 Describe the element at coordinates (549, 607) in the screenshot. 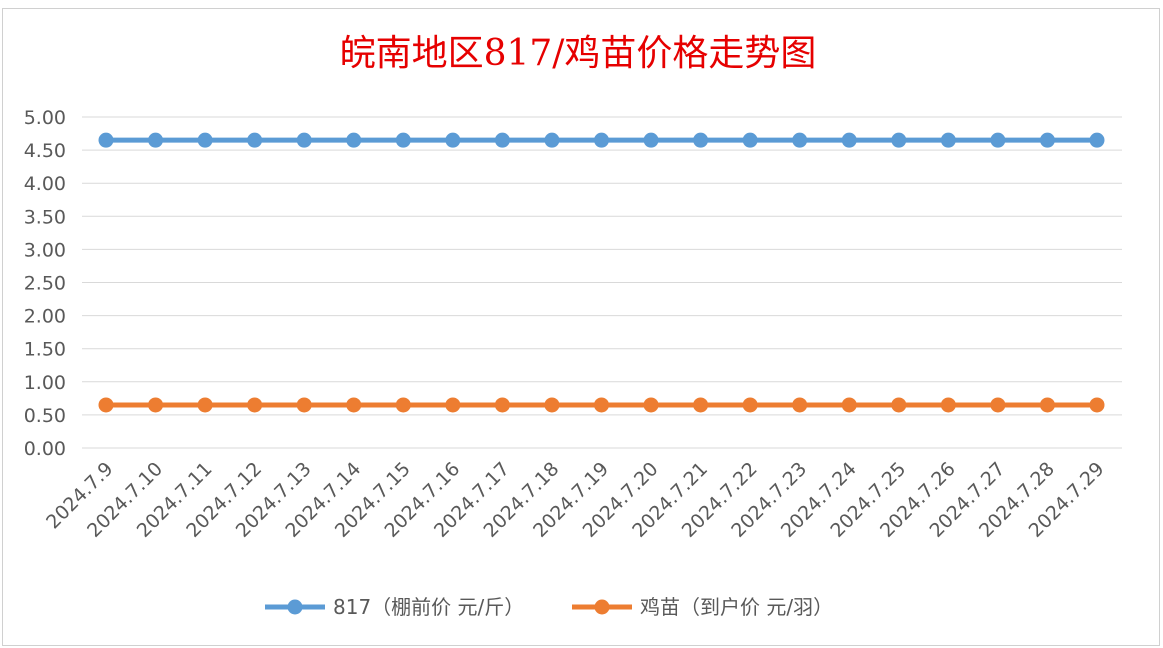

I see `legend: 817（棚前价 元/斤） 鸡苗（到户价 元/羽）` at that location.